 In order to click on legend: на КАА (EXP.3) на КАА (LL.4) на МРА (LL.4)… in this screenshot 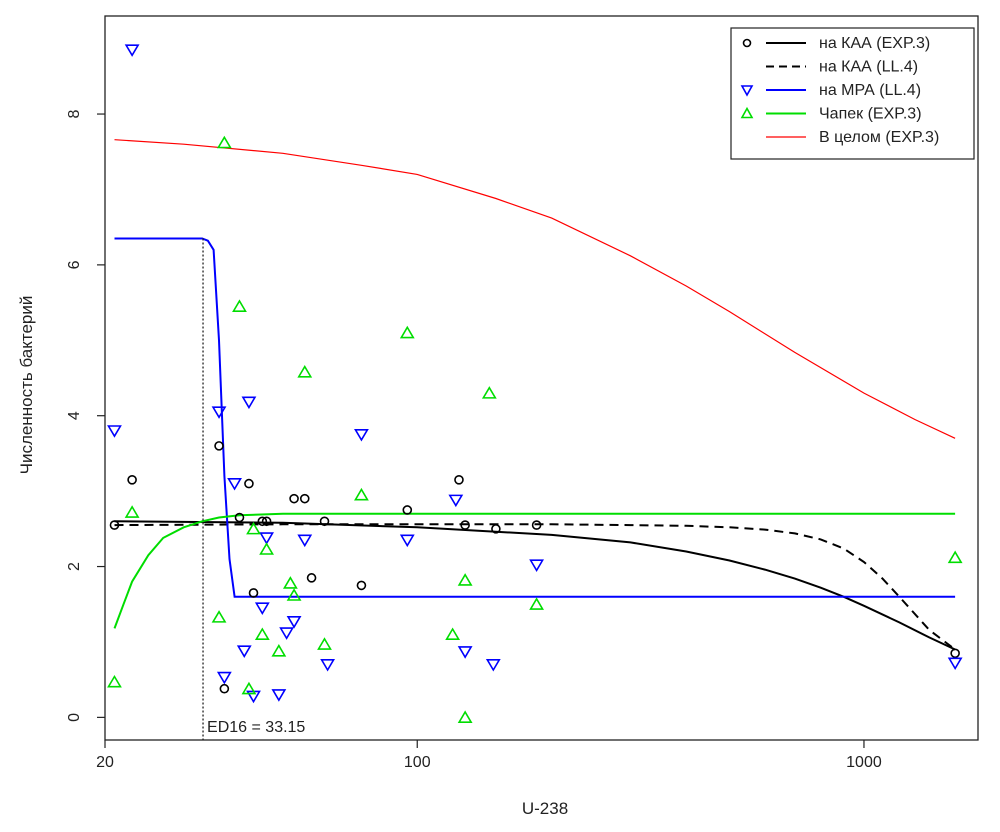, I will do `click(852, 93)`.